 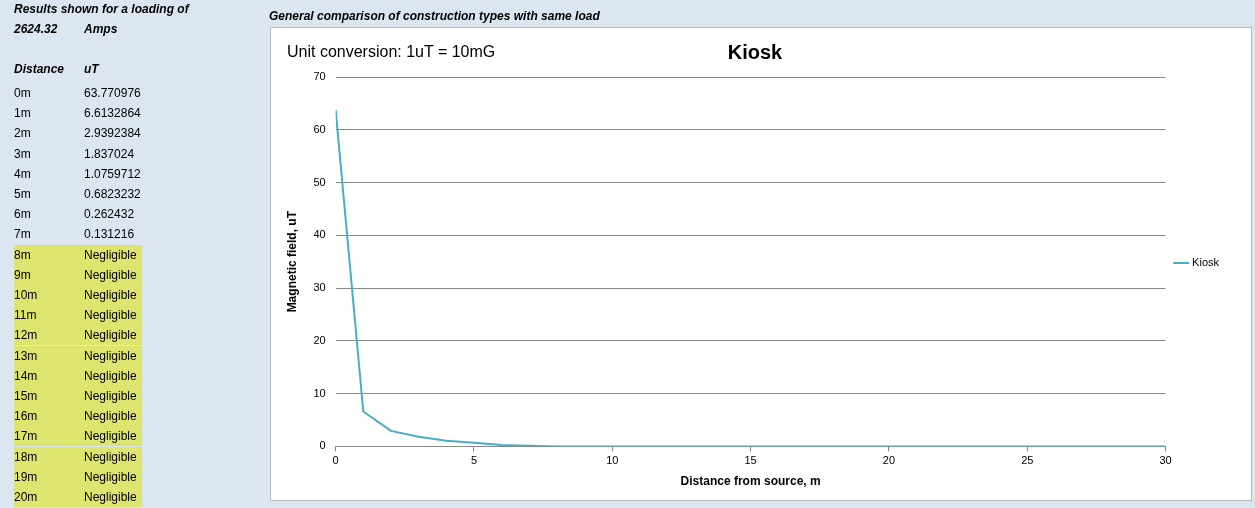 I want to click on x-tick-label: 30, so click(x=1165, y=460).